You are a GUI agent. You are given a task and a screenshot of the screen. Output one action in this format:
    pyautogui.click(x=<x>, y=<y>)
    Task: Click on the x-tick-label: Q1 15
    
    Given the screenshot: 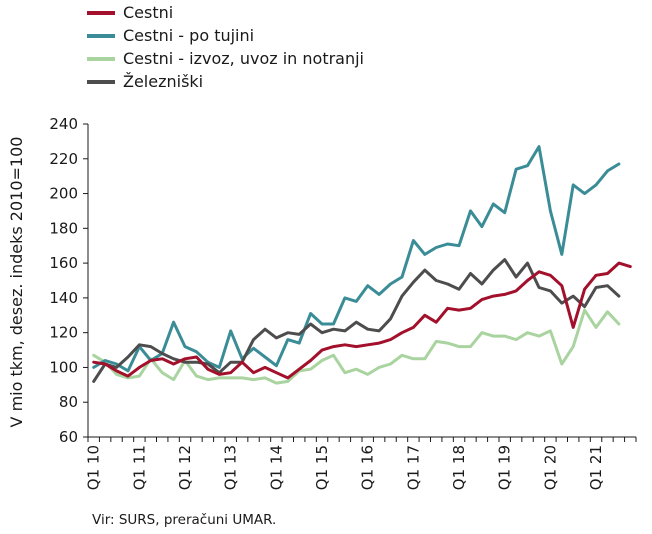 What is the action you would take?
    pyautogui.click(x=322, y=467)
    